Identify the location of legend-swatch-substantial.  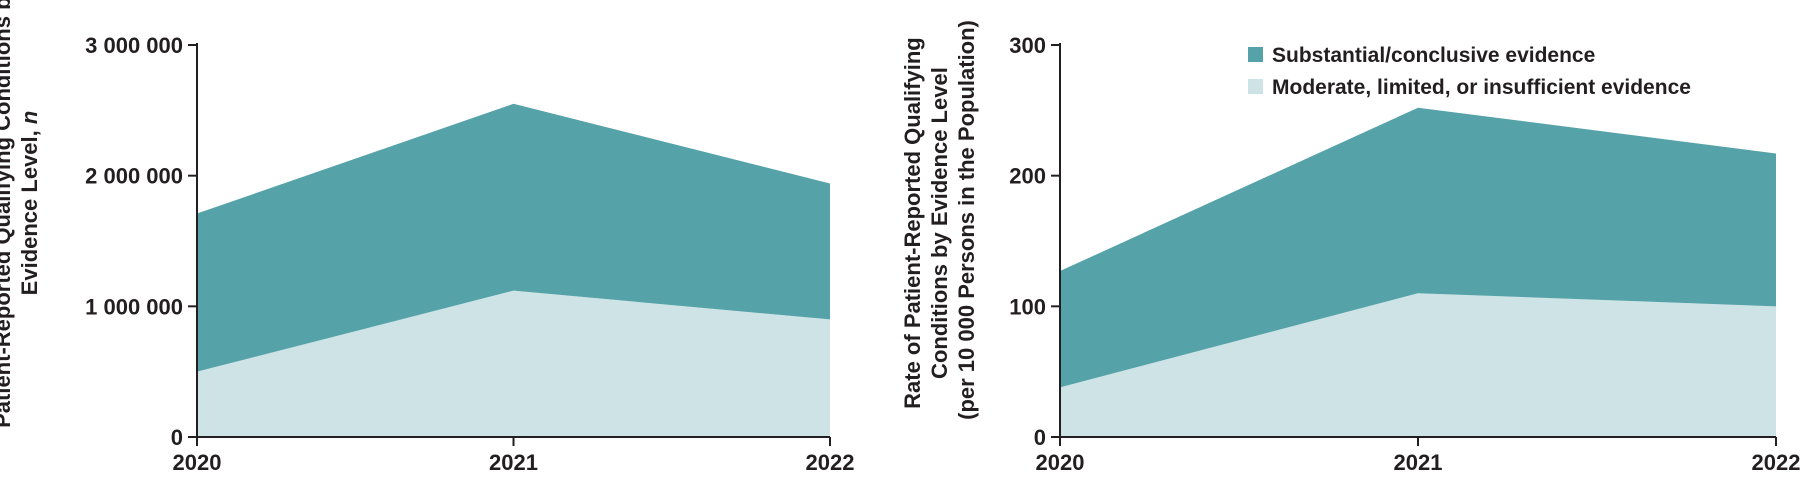
(1255, 54).